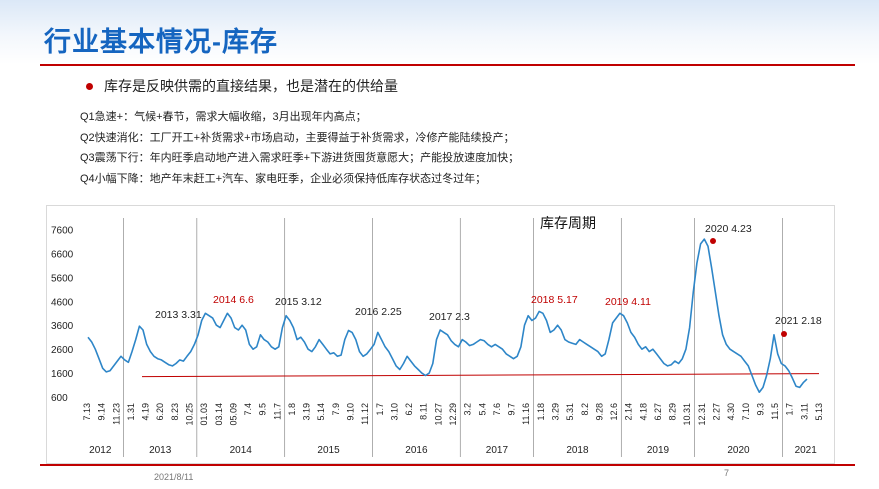 The image size is (879, 489). I want to click on x-tick-label-27: 5.4, so click(482, 409).